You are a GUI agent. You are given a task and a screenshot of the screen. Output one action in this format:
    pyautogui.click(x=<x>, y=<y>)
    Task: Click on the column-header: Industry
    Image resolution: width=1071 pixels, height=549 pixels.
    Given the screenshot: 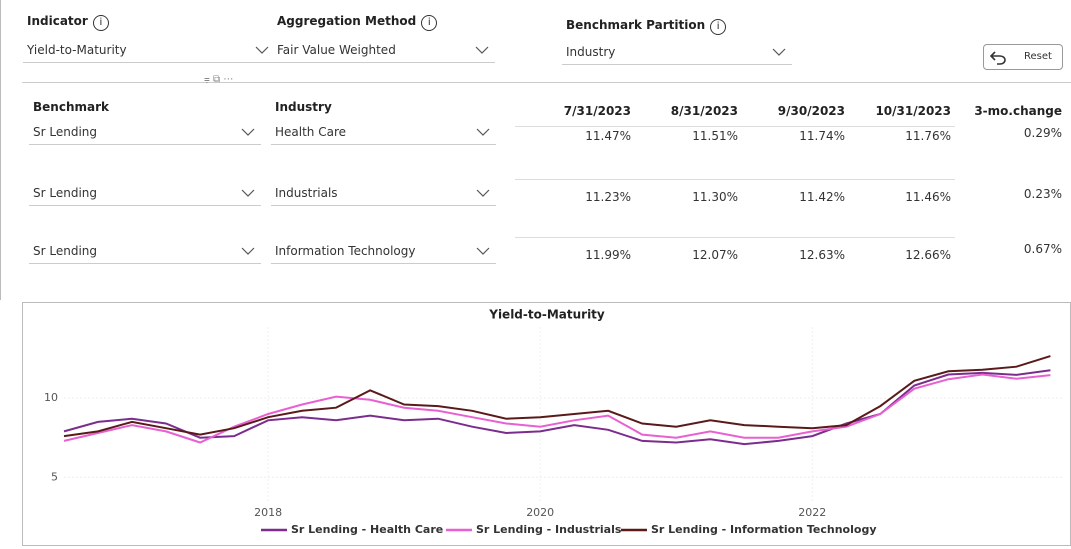 What is the action you would take?
    pyautogui.click(x=303, y=107)
    